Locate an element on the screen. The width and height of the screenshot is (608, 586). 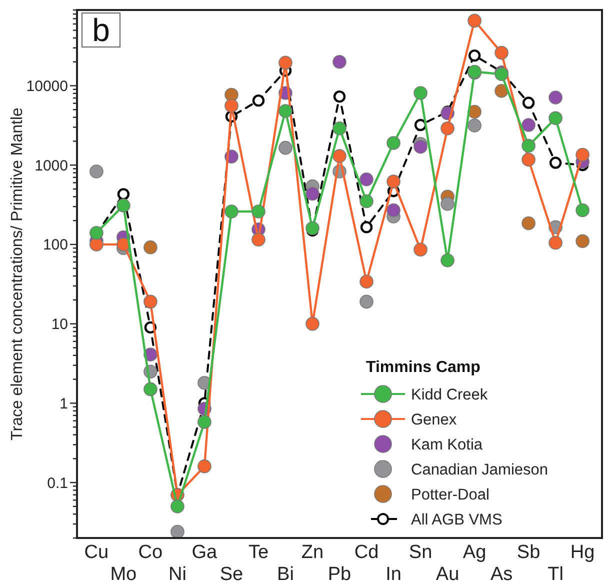
legend-title: Timmins Camp is located at coordinates (423, 367).